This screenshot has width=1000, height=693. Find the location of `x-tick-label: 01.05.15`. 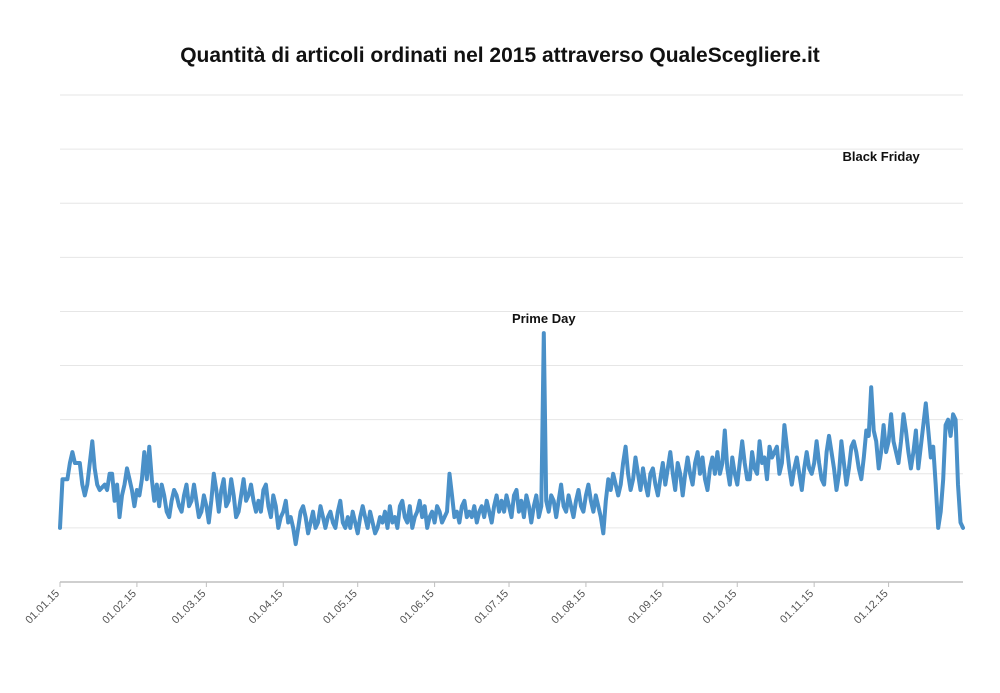

x-tick-label: 01.05.15 is located at coordinates (340, 607).